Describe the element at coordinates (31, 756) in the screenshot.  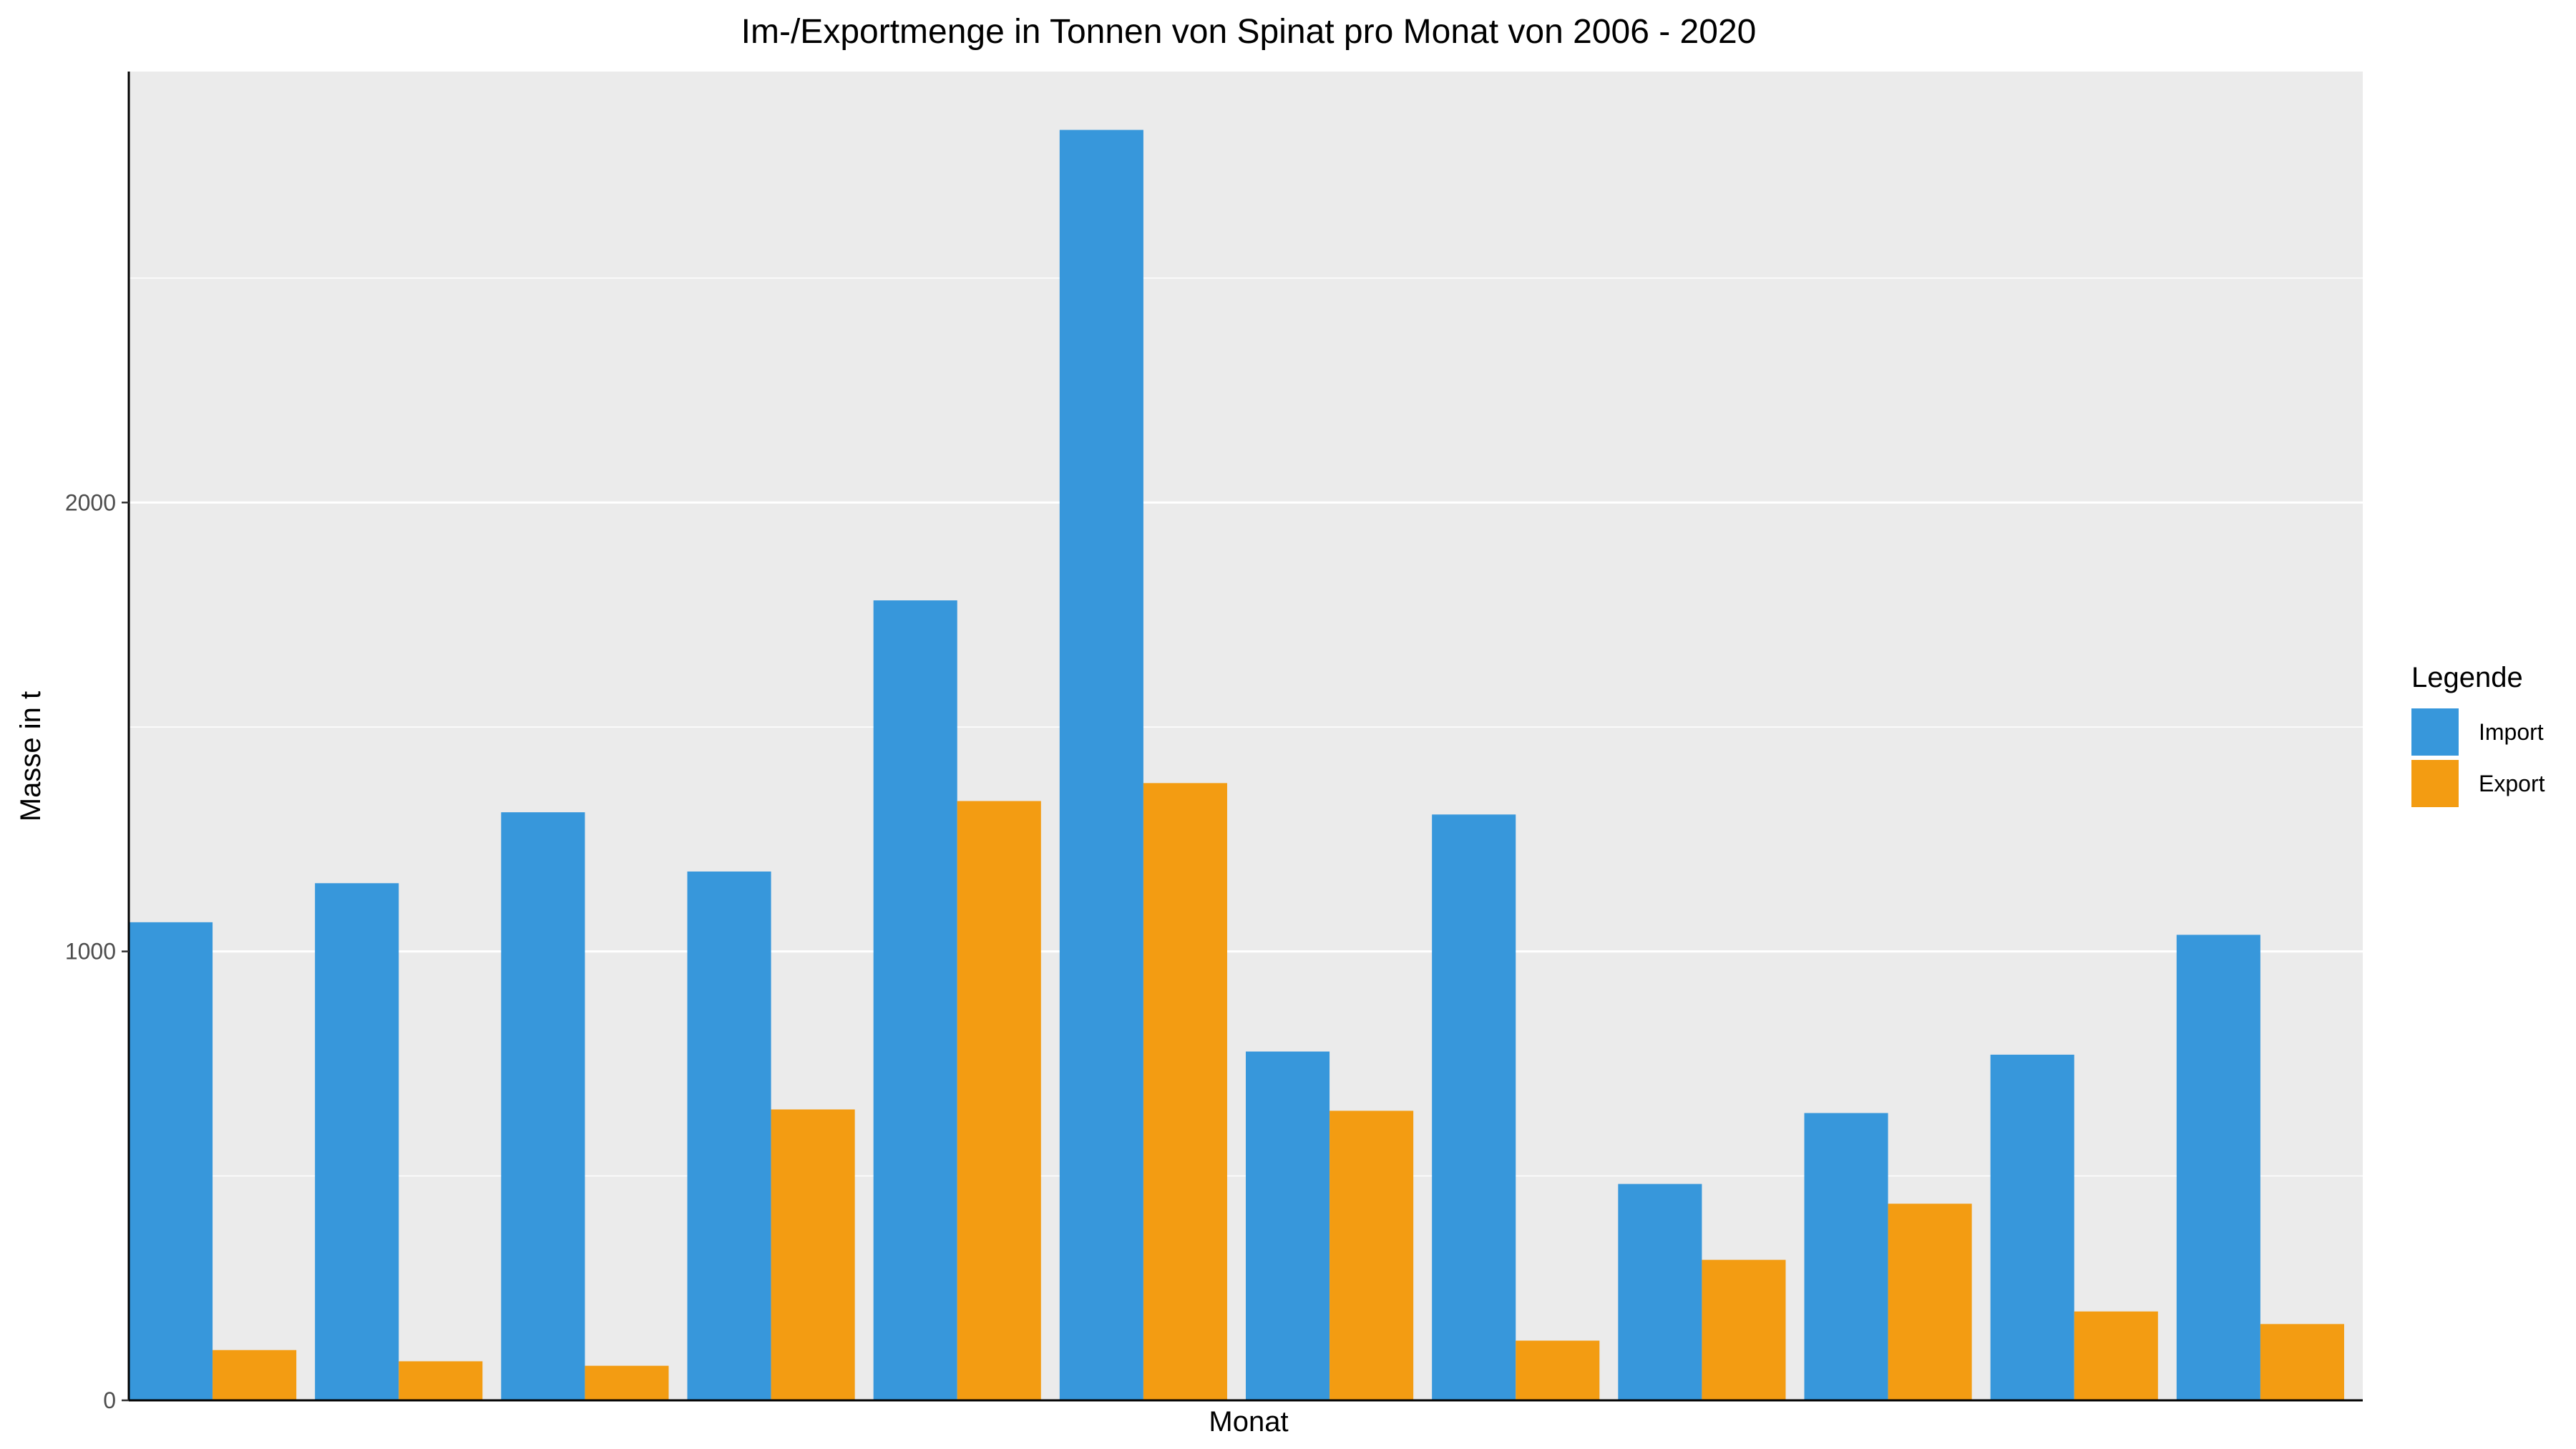
I see `y-axis-title: Masse in t` at that location.